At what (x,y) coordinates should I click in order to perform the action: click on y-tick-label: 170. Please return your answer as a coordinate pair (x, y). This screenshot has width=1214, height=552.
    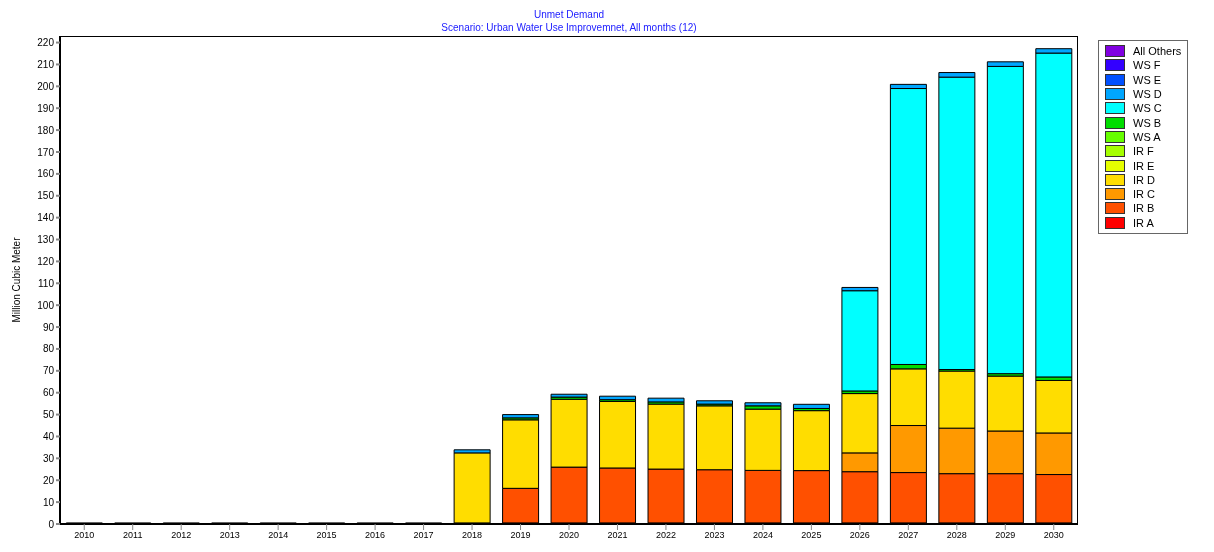
    Looking at the image, I should click on (46, 152).